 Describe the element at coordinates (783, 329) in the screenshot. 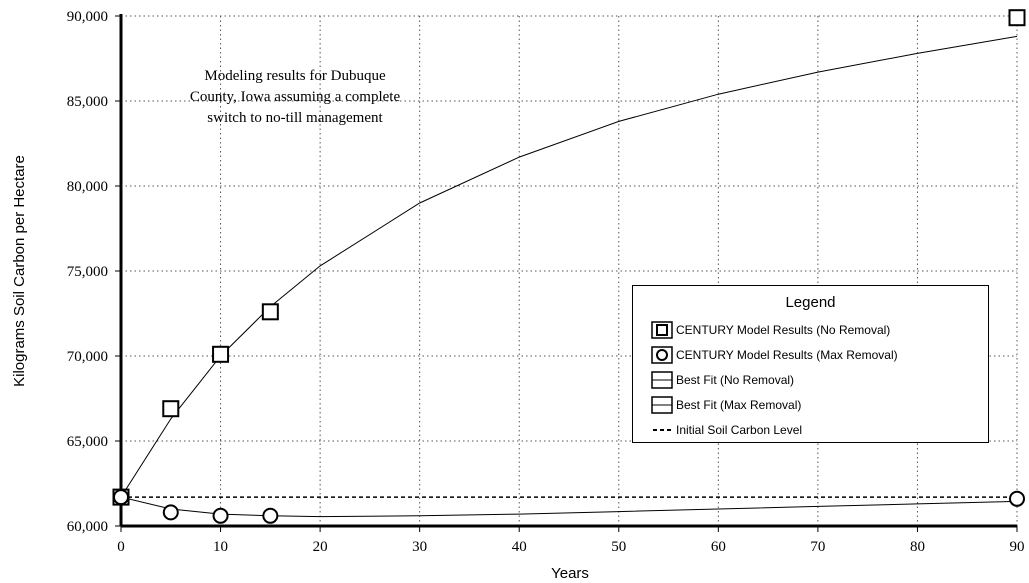

I see `legend-label: CENTURY Model Results (No Removal)` at that location.